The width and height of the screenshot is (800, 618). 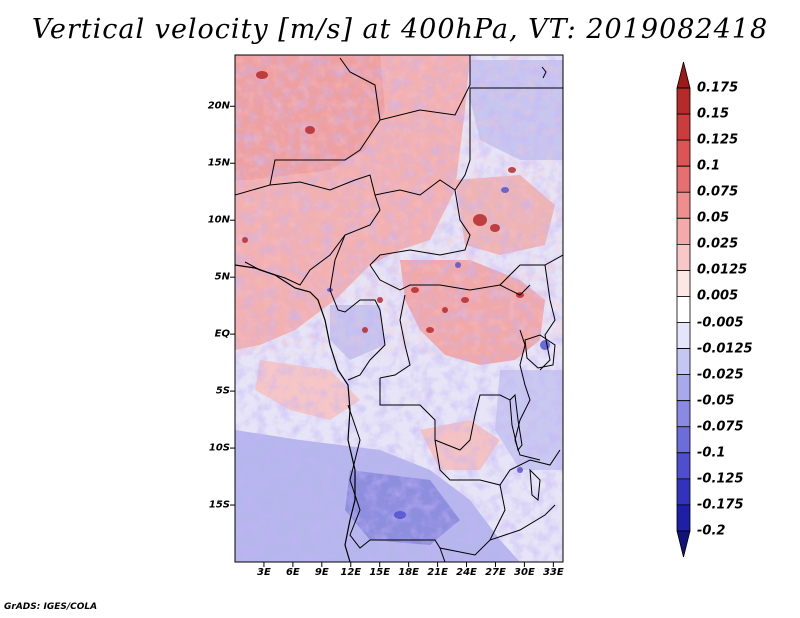 What do you see at coordinates (718, 192) in the screenshot?
I see `colorbar-level-label: 0.075` at bounding box center [718, 192].